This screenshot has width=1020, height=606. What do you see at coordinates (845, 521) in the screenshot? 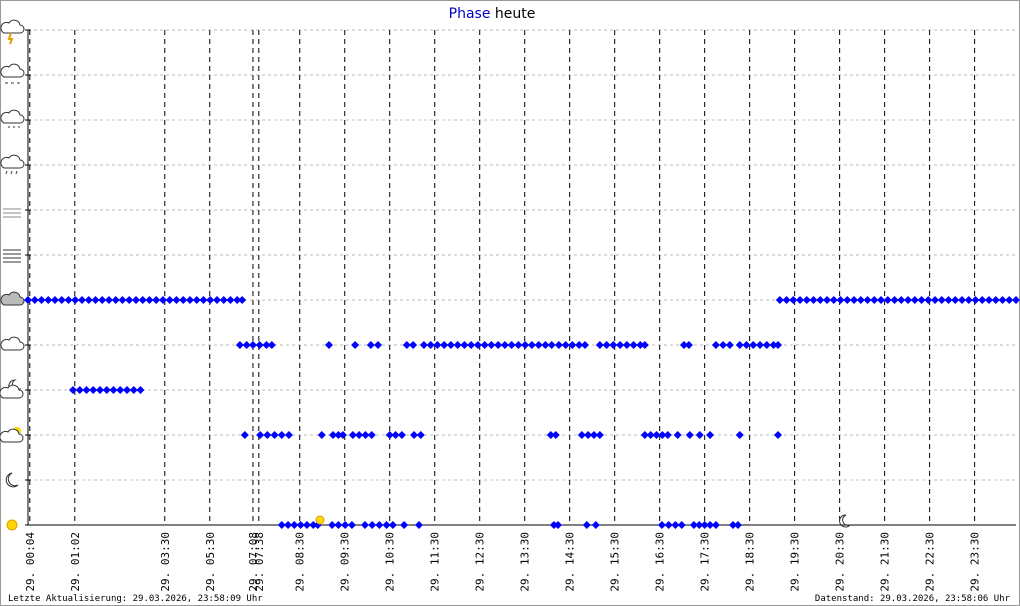
I see `moon-marker` at bounding box center [845, 521].